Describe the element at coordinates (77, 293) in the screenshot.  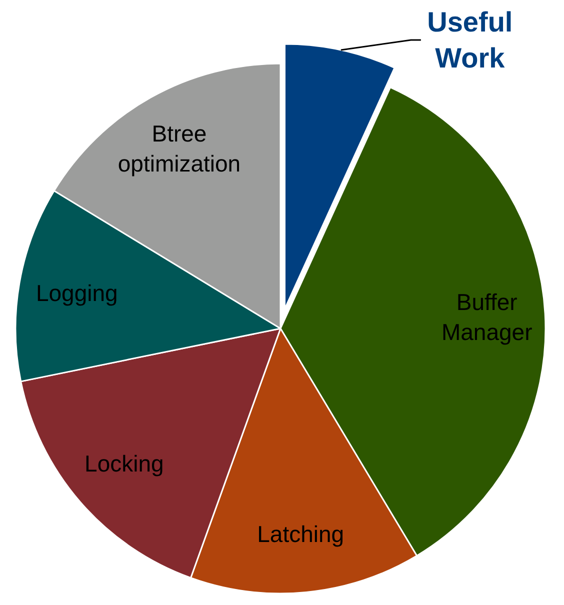
I see `slice-label: Logging` at that location.